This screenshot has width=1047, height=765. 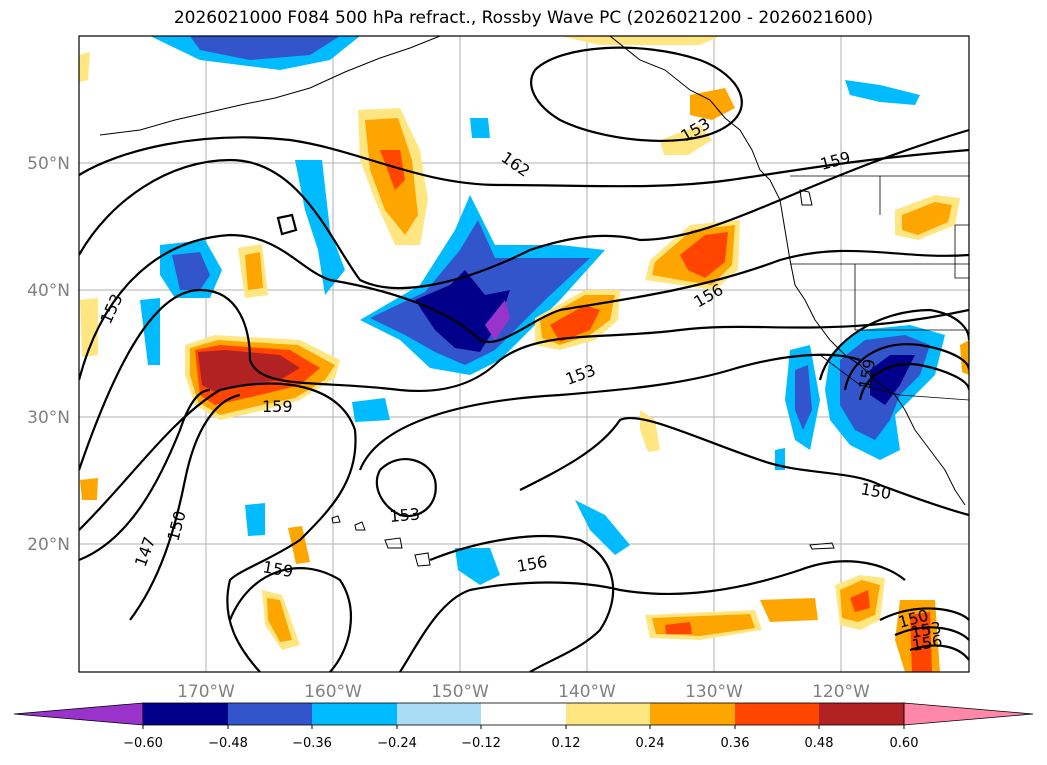 What do you see at coordinates (143, 743) in the screenshot?
I see `colorbar-tick-label: −0.60` at bounding box center [143, 743].